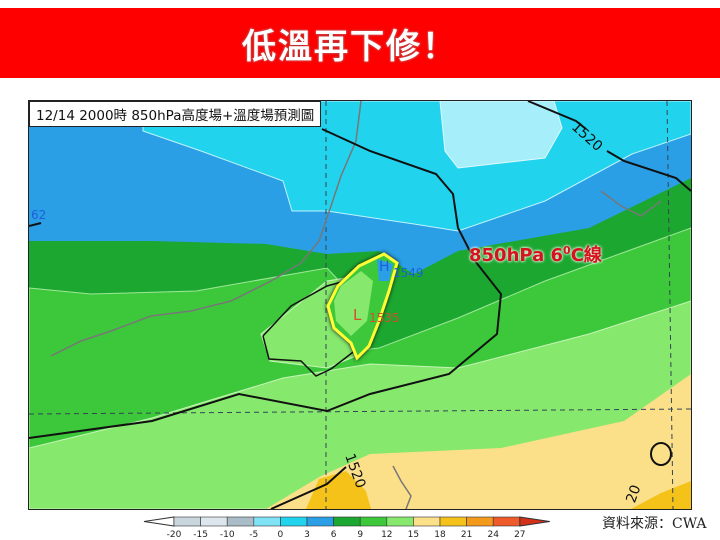  What do you see at coordinates (386, 534) in the screenshot?
I see `colorbar-tick-label: 12` at bounding box center [386, 534].